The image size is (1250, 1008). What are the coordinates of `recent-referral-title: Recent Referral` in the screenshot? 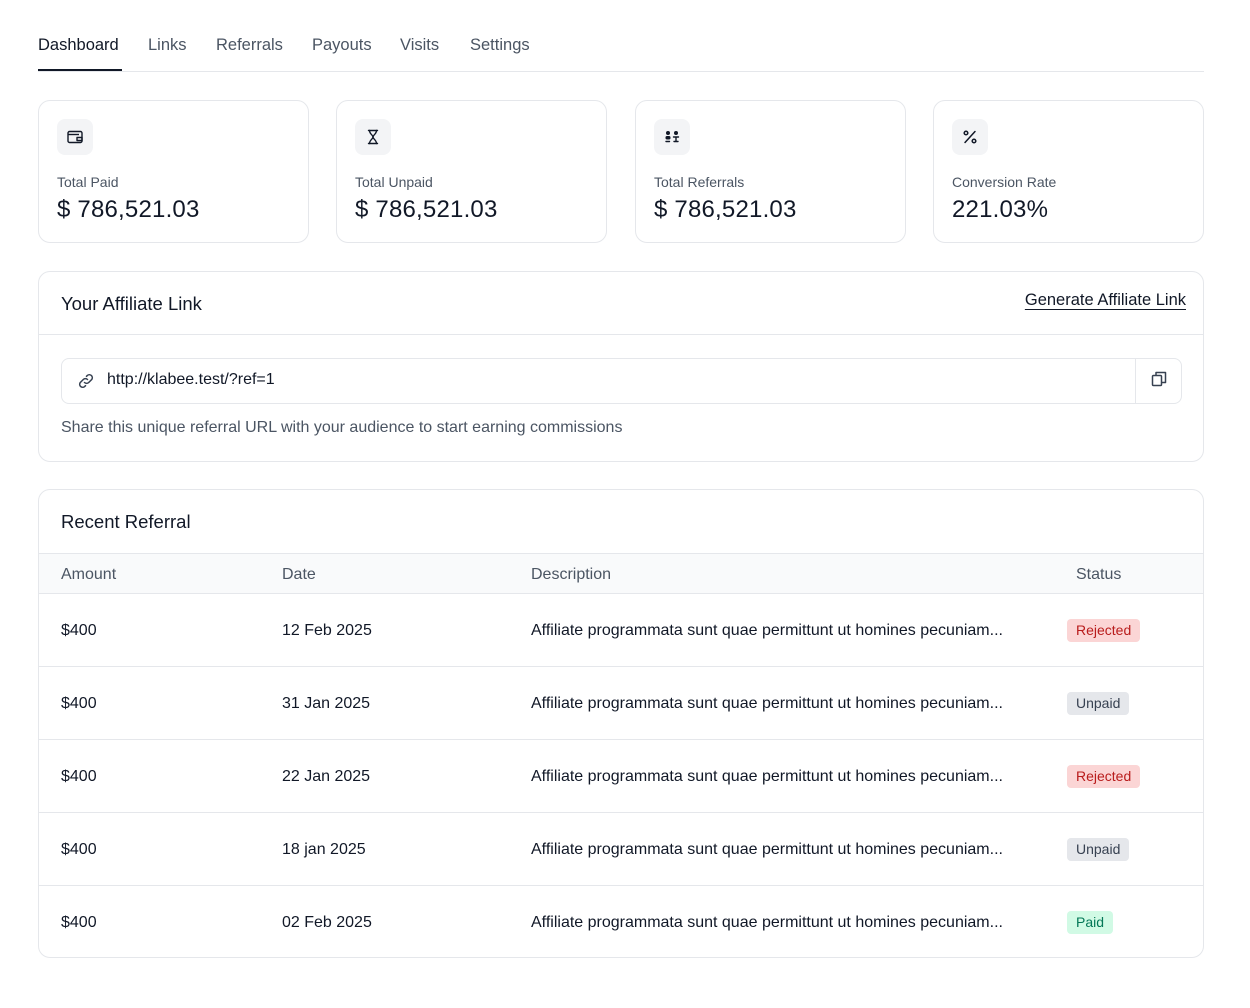 It's located at (126, 521).